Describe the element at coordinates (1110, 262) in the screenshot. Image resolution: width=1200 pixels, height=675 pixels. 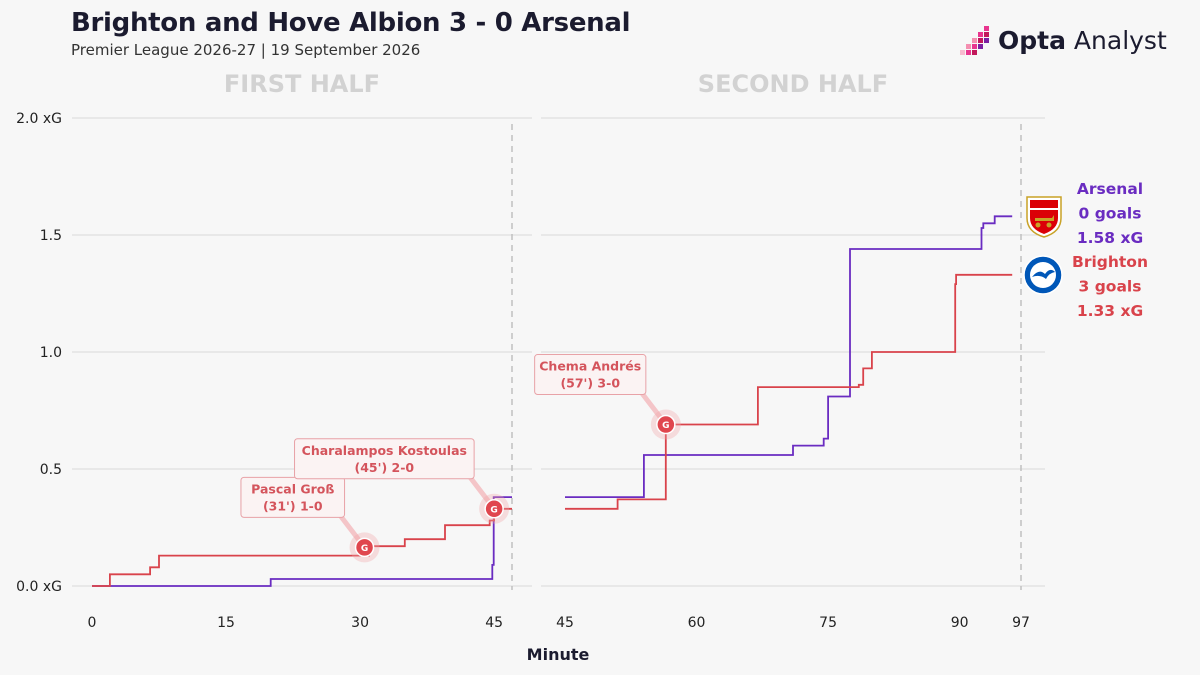
I see `legend-team: Brighton` at that location.